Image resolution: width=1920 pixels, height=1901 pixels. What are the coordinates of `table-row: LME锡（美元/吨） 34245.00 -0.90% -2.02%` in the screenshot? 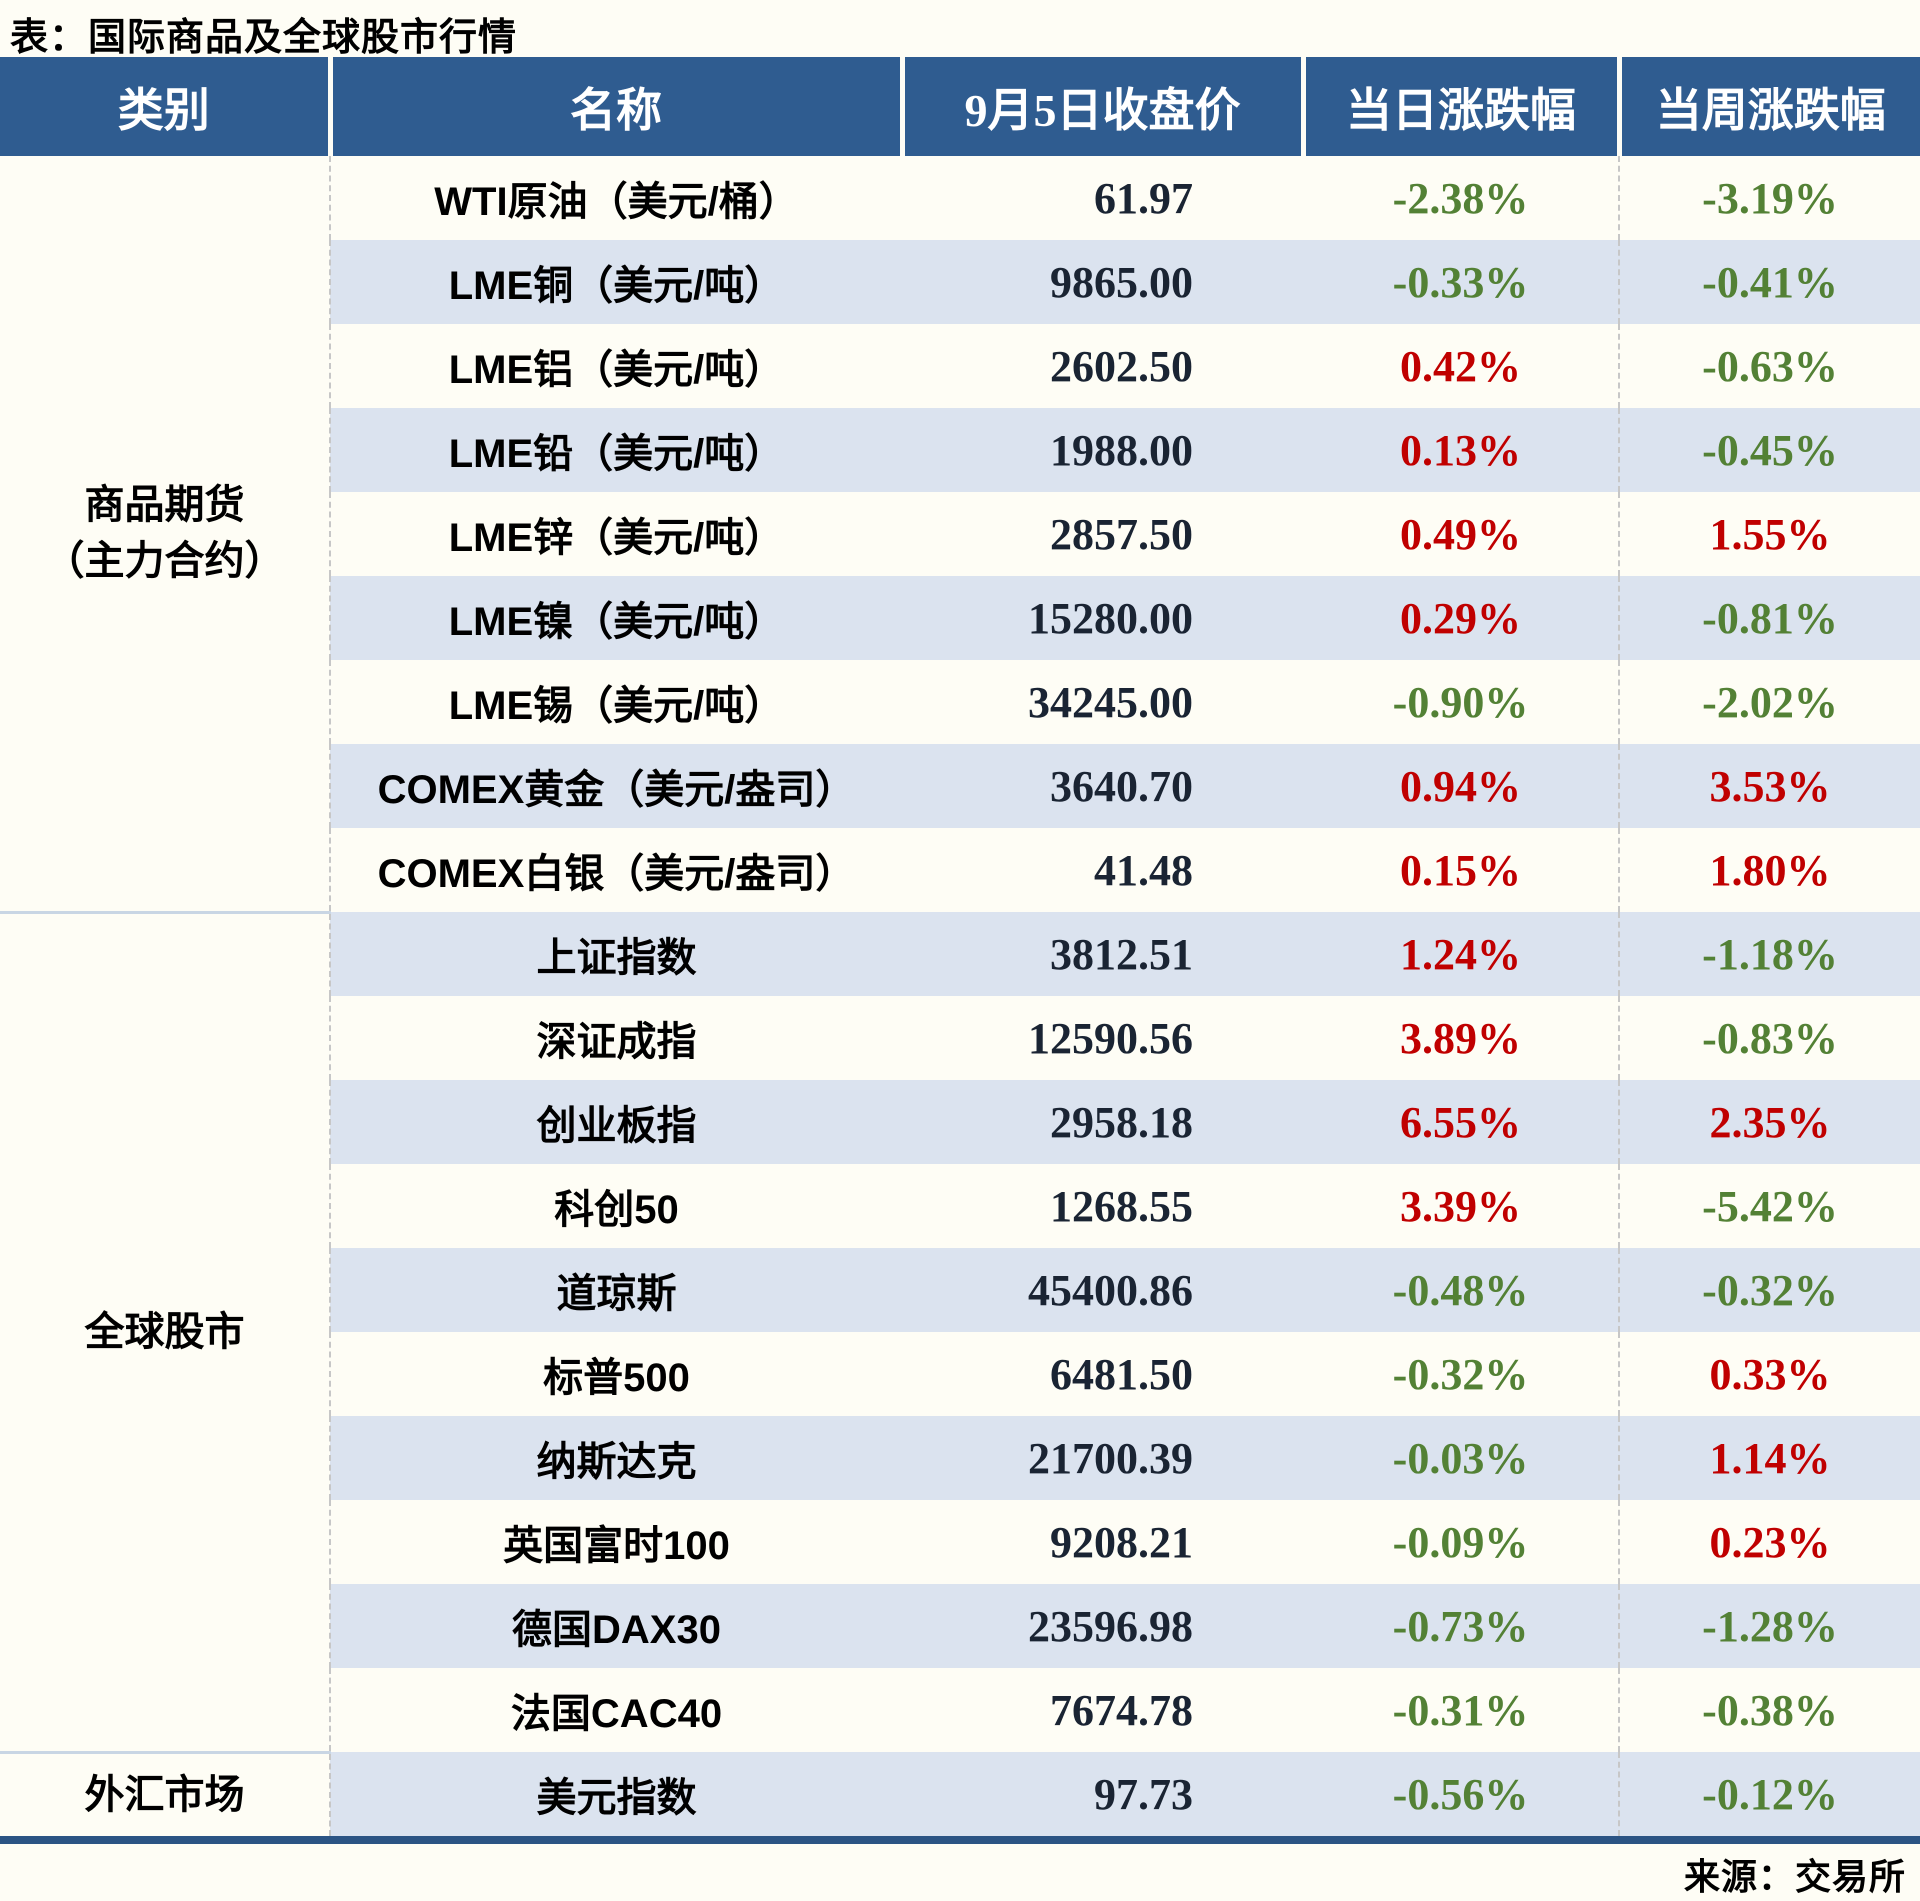 It's located at (960, 702).